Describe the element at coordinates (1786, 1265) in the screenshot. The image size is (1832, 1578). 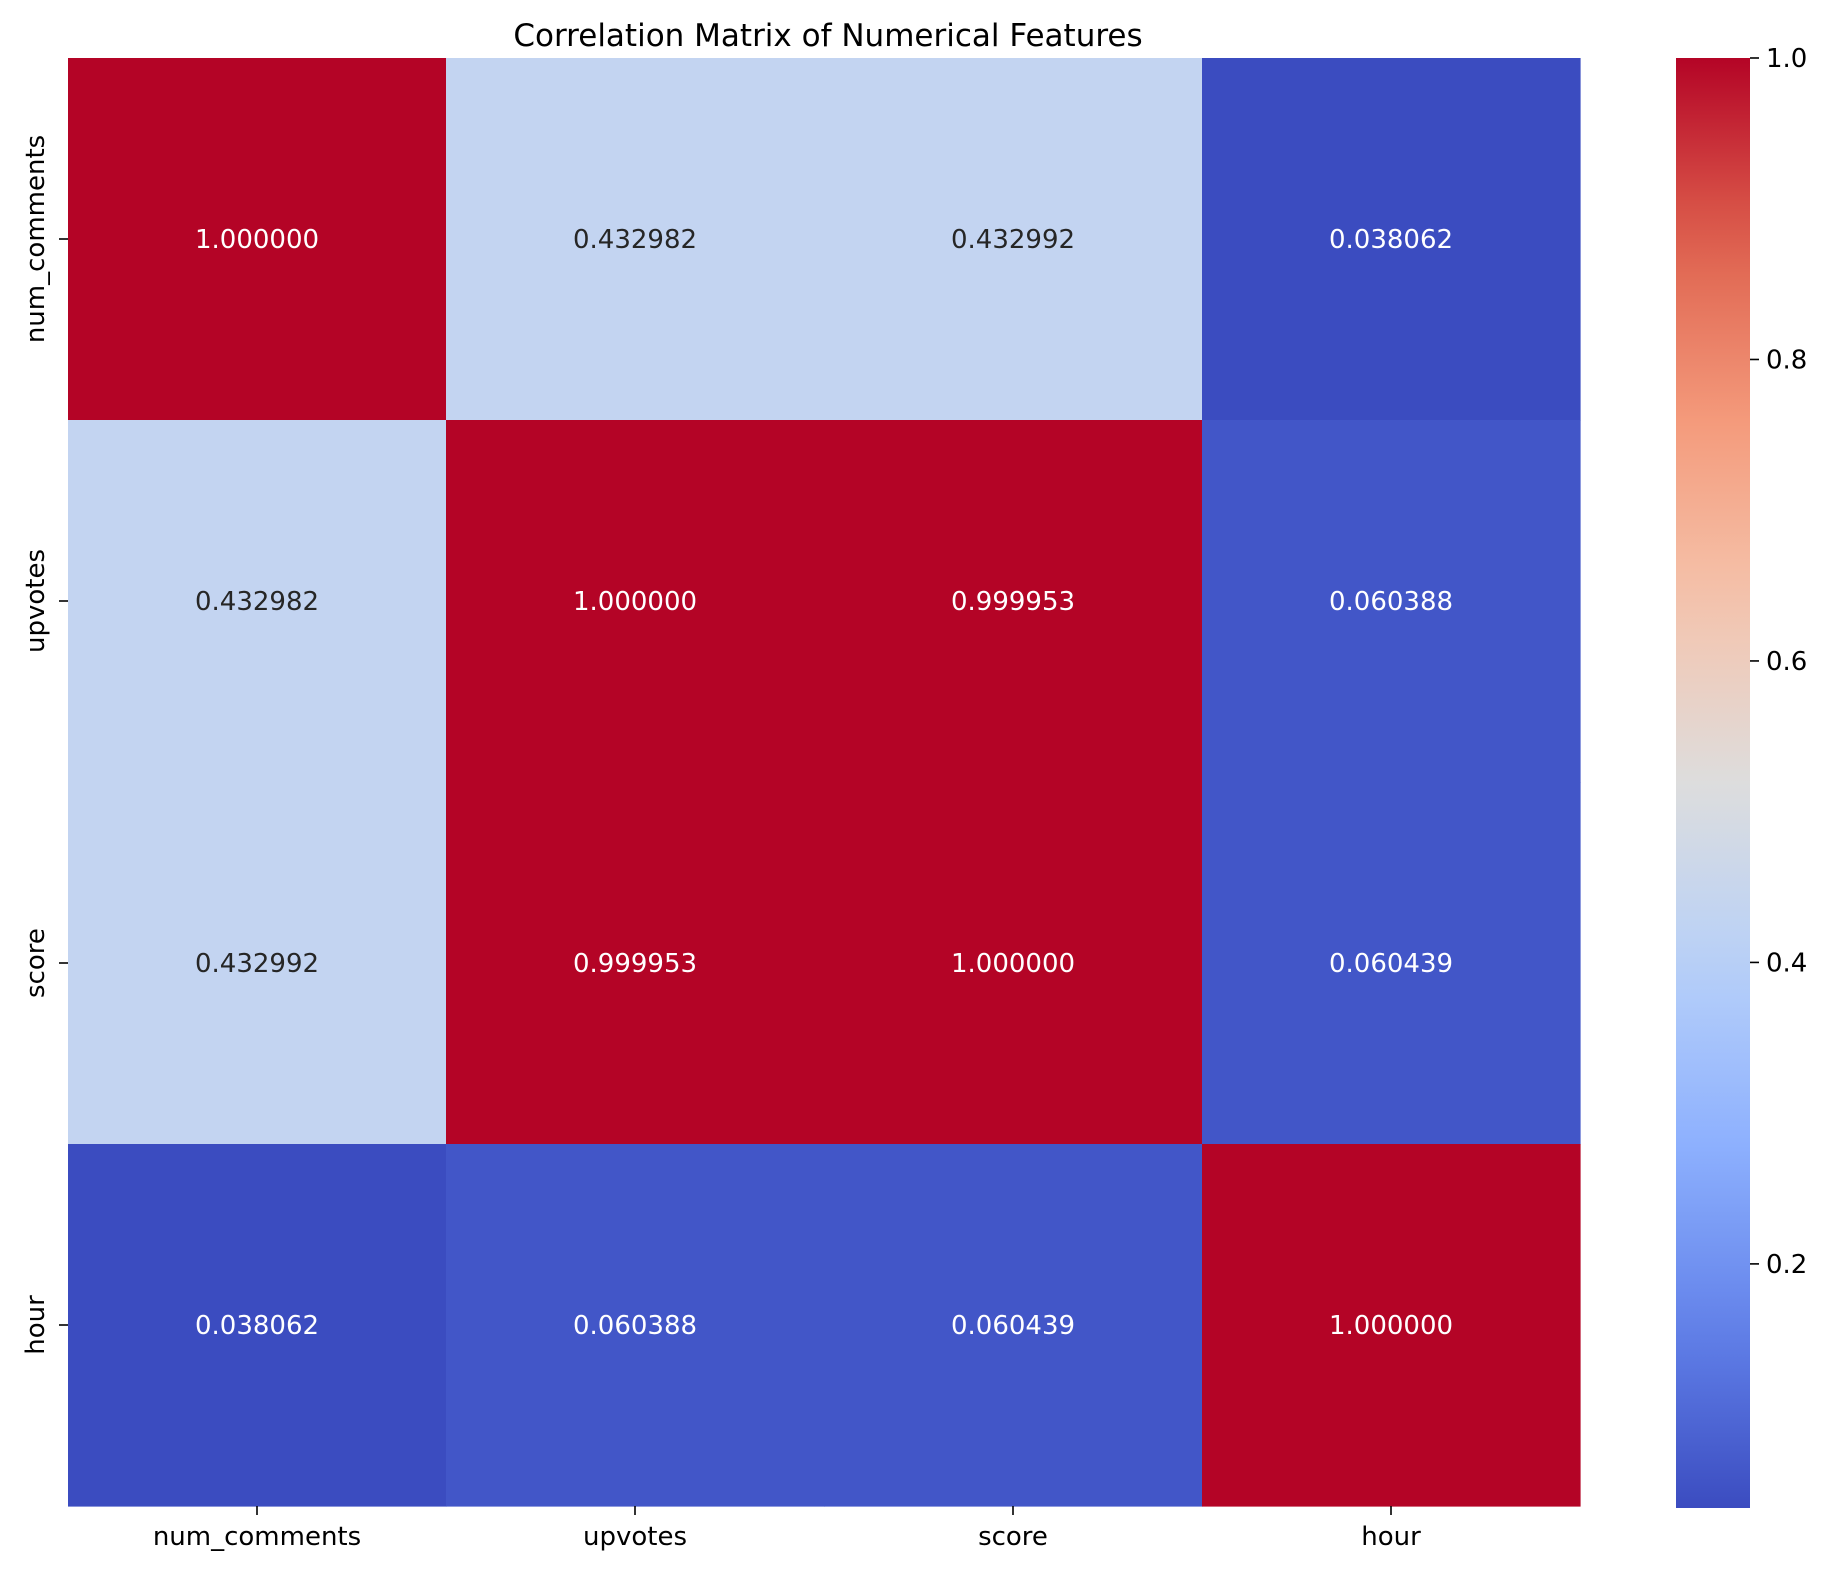
I see `colorbar-tick-label: 0.2` at that location.